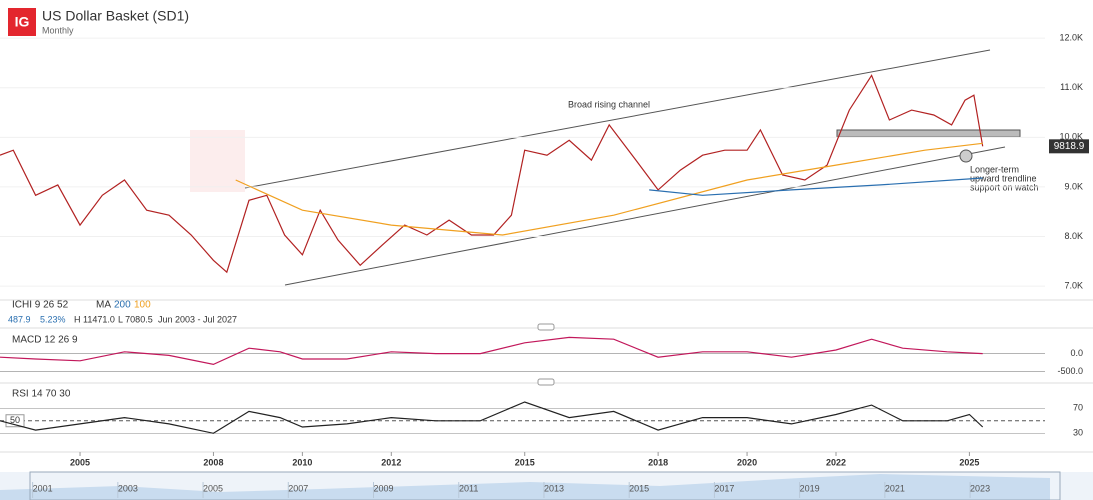 This screenshot has height=500, width=1093. What do you see at coordinates (525, 462) in the screenshot?
I see `x-tick-label: 2015` at bounding box center [525, 462].